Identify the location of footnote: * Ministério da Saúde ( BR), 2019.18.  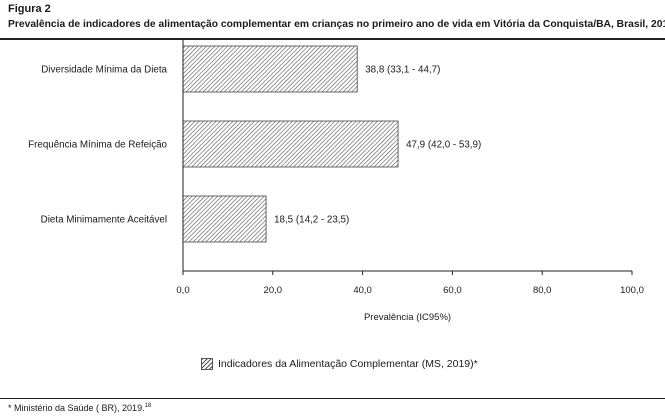
(79, 408).